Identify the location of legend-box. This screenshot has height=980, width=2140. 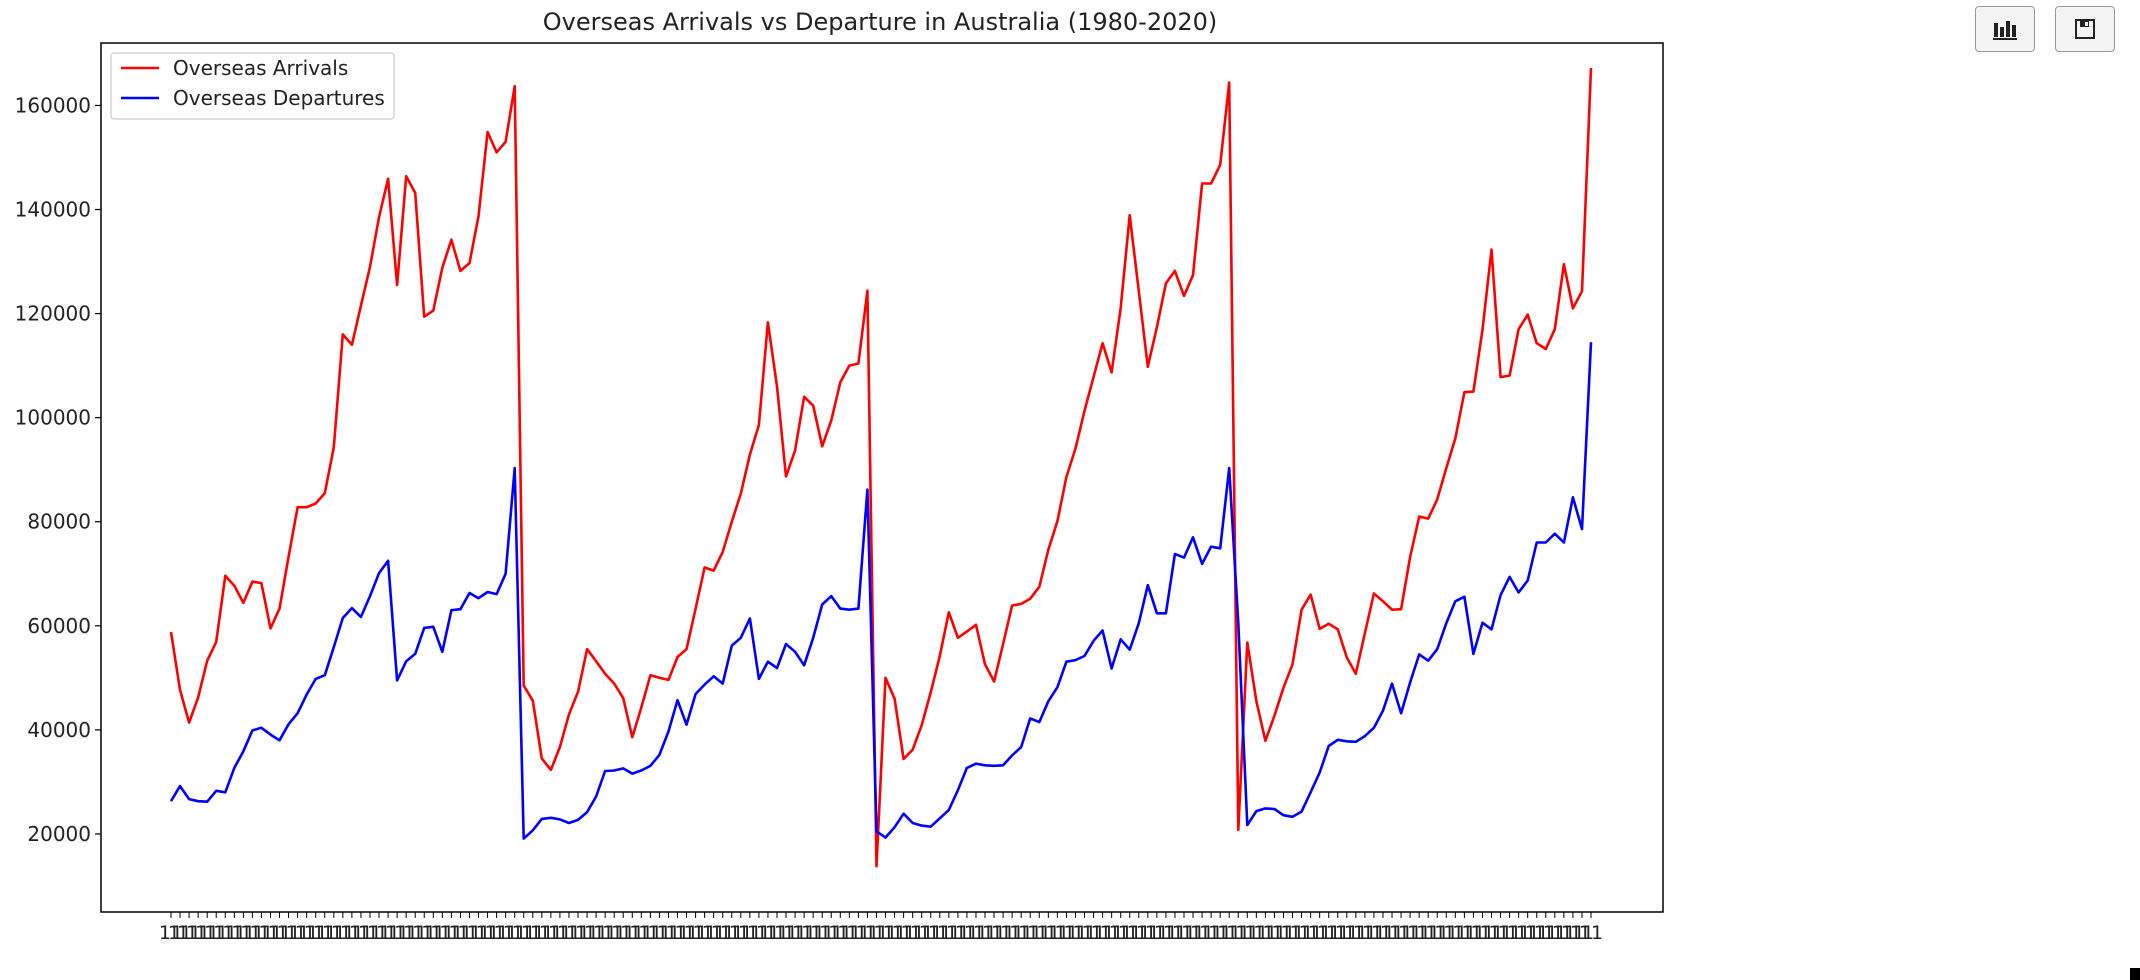
(252, 86).